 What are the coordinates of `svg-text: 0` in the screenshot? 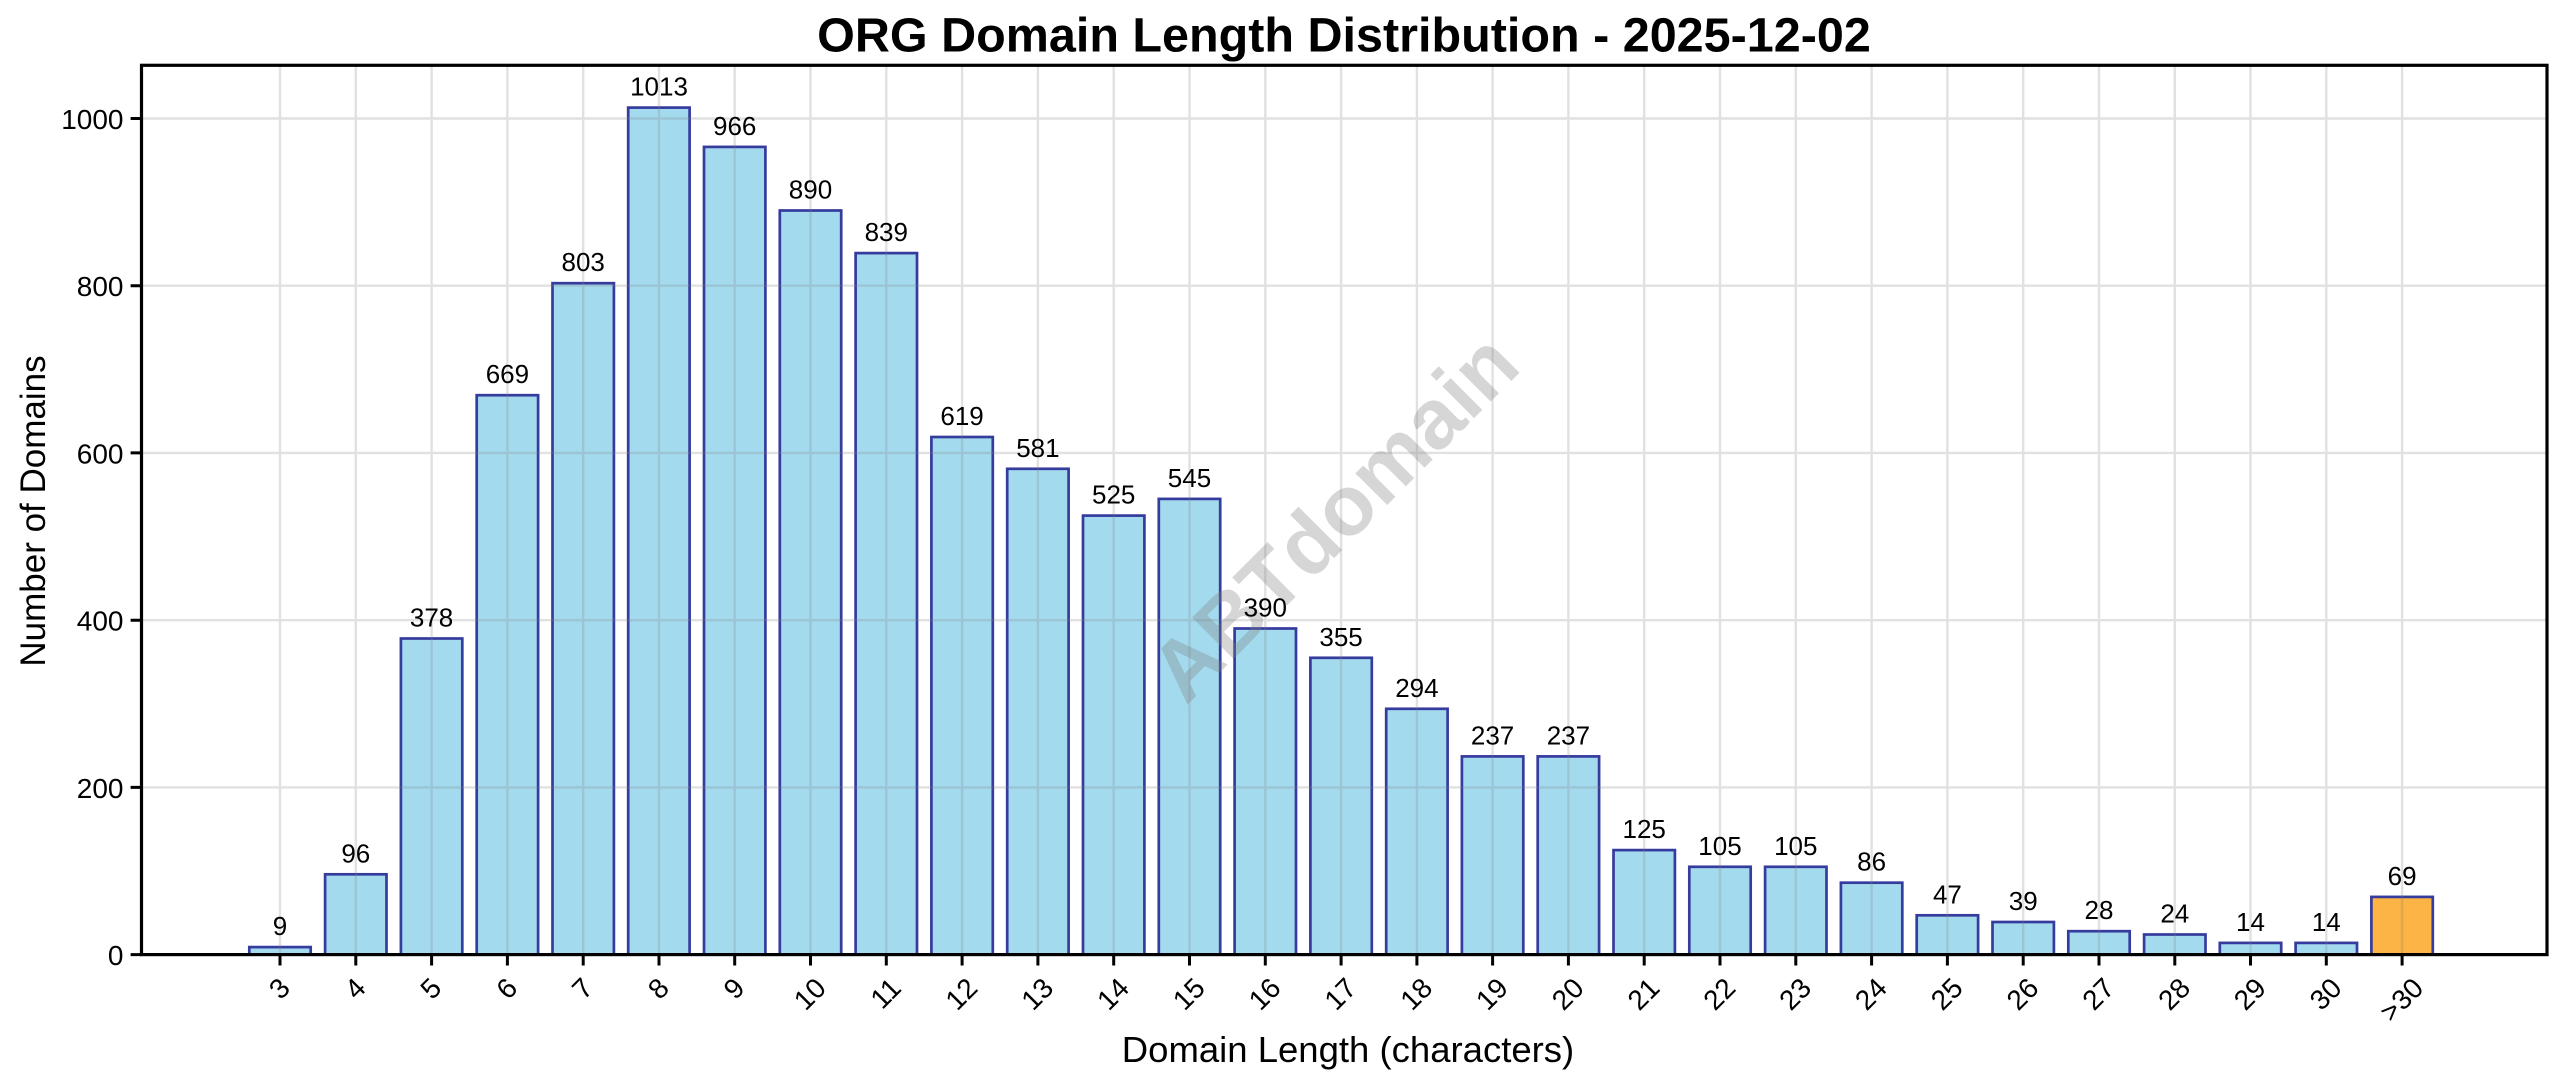 It's located at (116, 955).